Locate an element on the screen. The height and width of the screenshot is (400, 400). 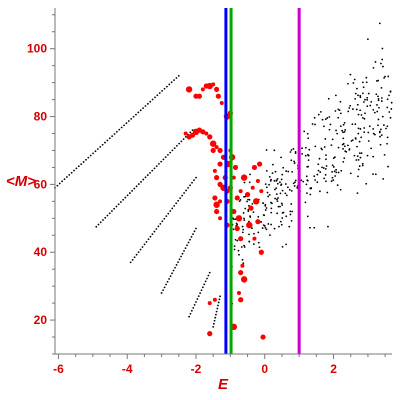
x-tick-label: 2 is located at coordinates (333, 369).